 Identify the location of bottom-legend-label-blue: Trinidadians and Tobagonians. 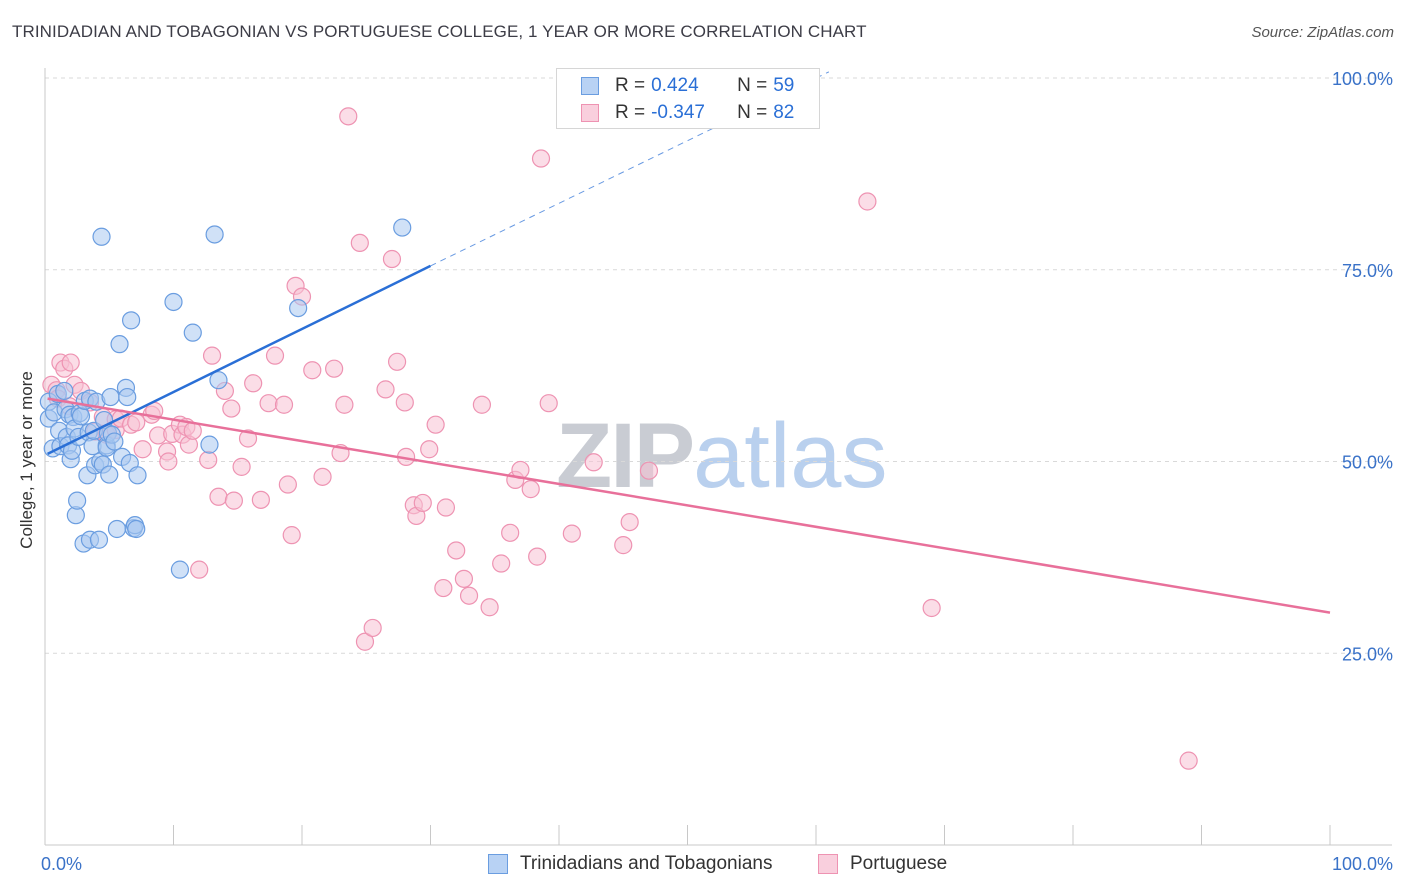
(646, 863).